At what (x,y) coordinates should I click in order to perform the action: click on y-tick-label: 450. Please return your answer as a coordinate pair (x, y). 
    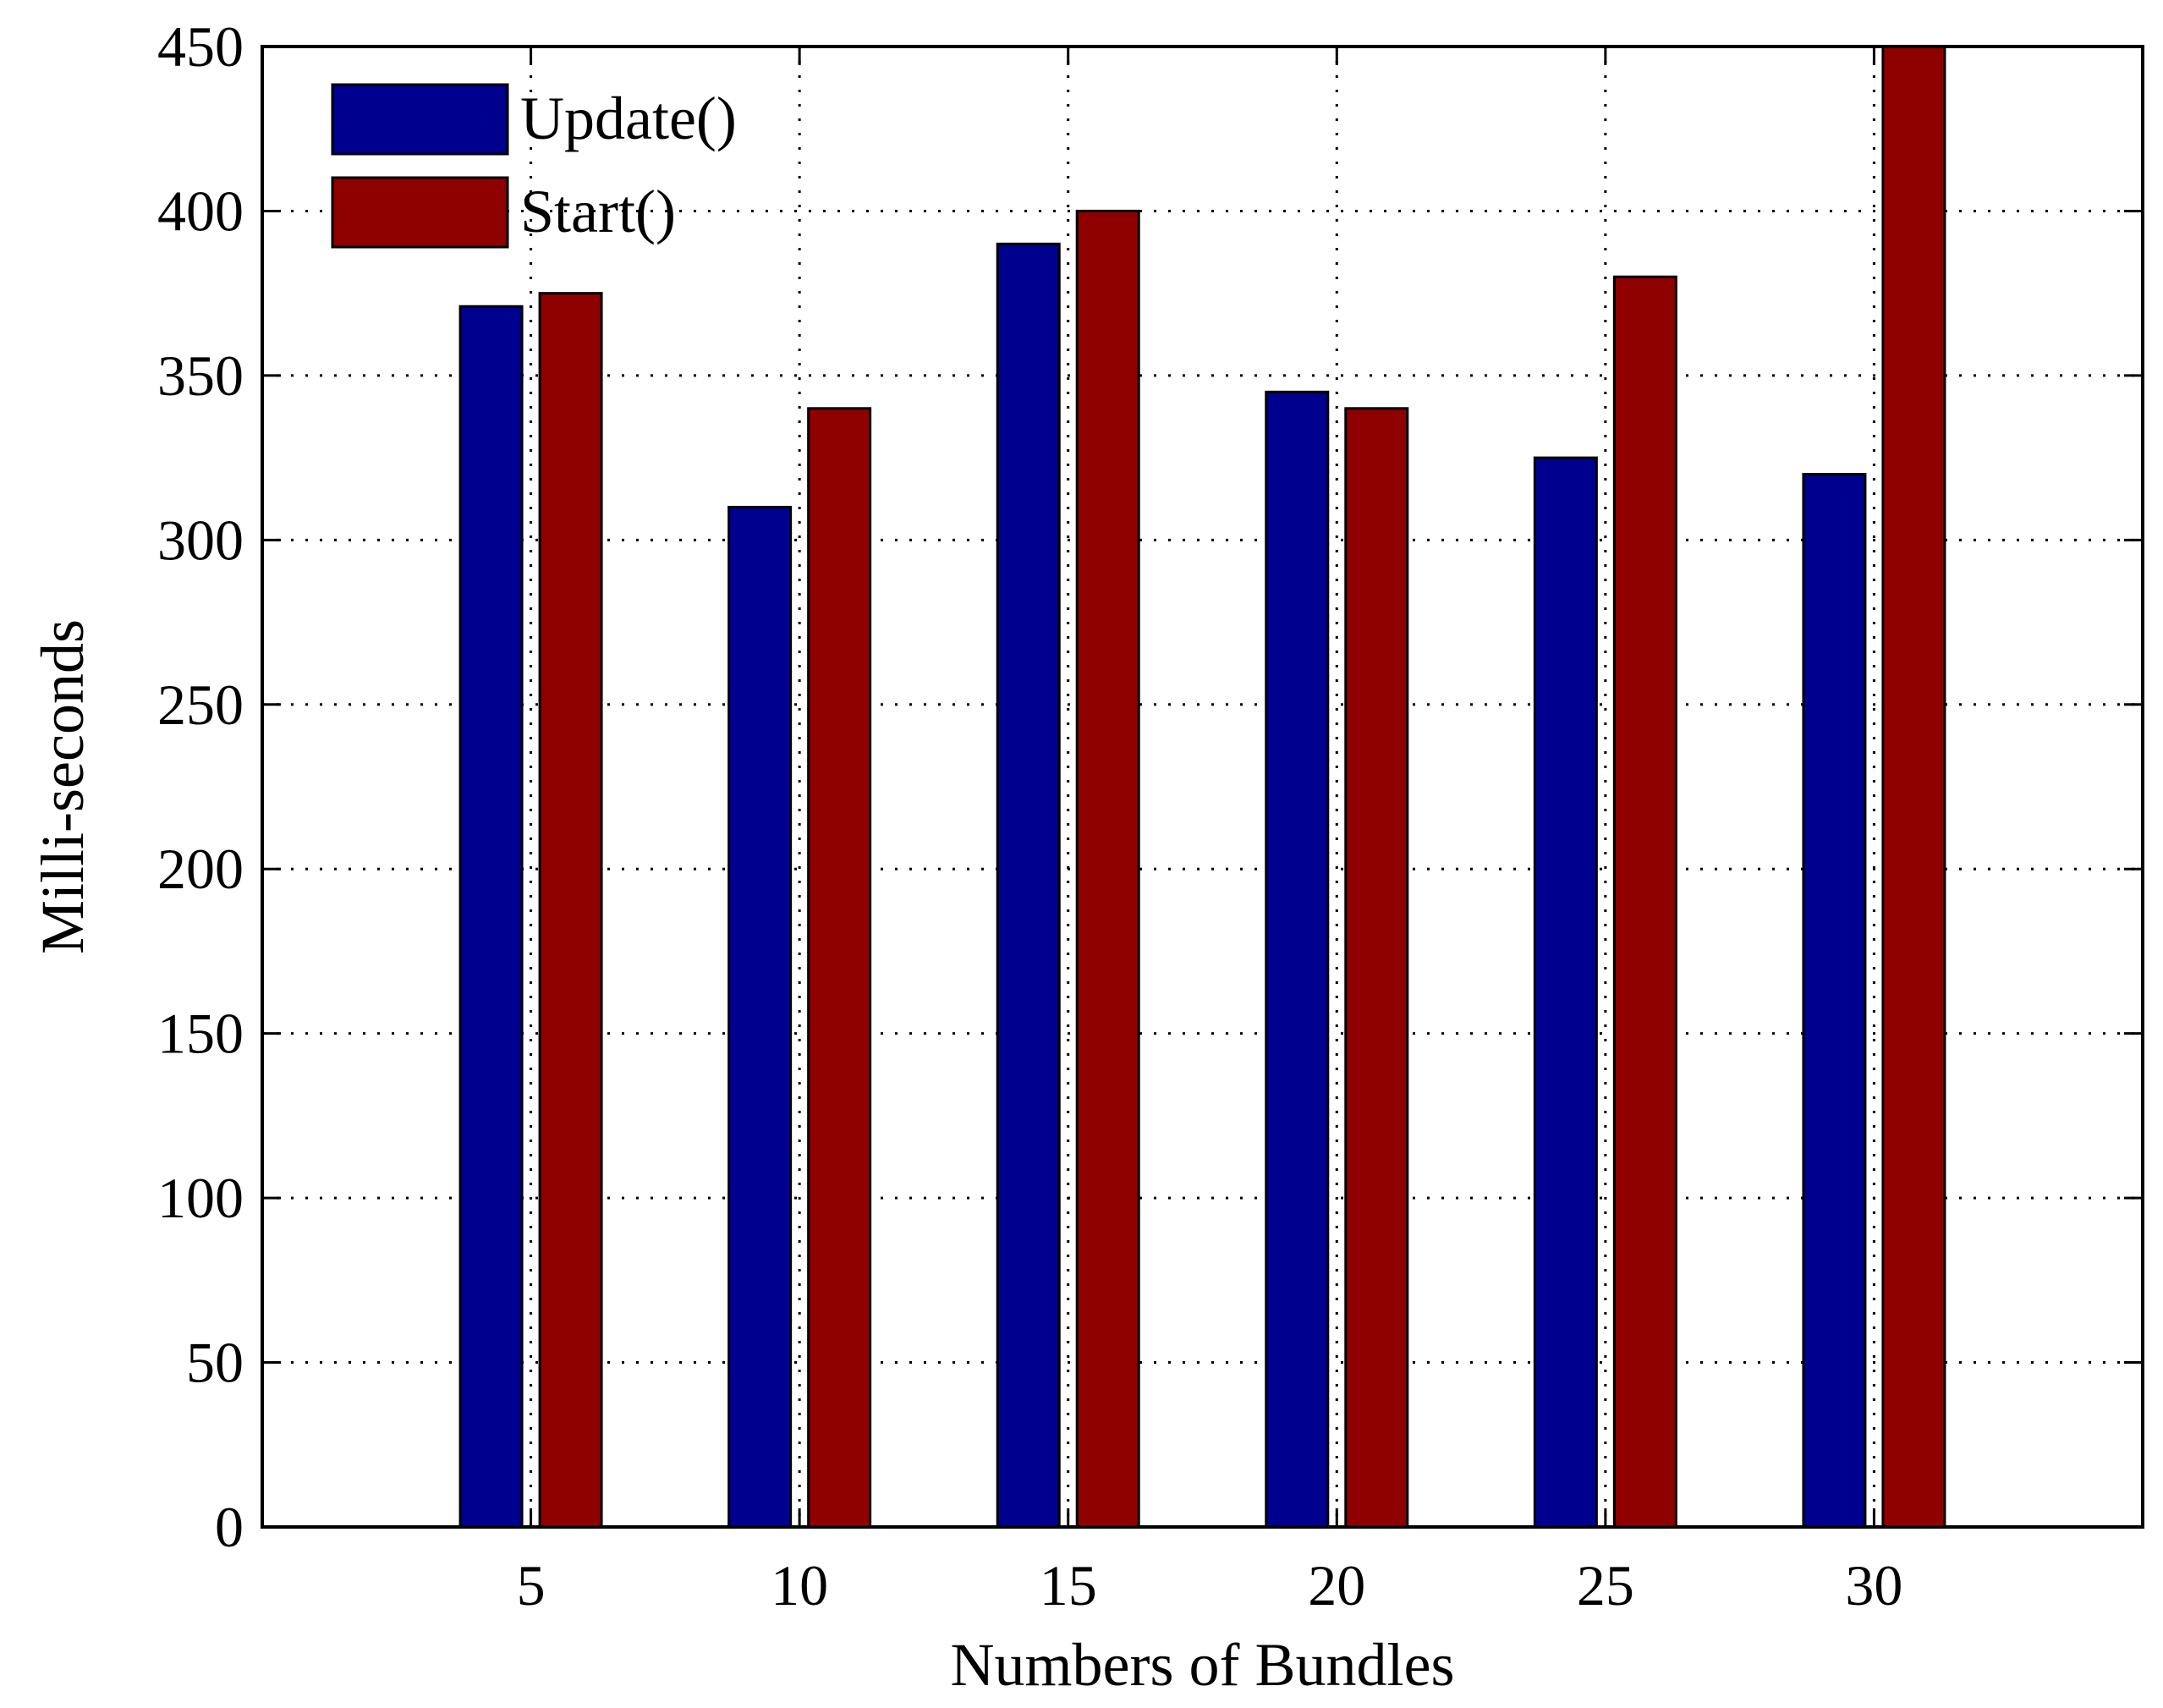
    Looking at the image, I should click on (200, 46).